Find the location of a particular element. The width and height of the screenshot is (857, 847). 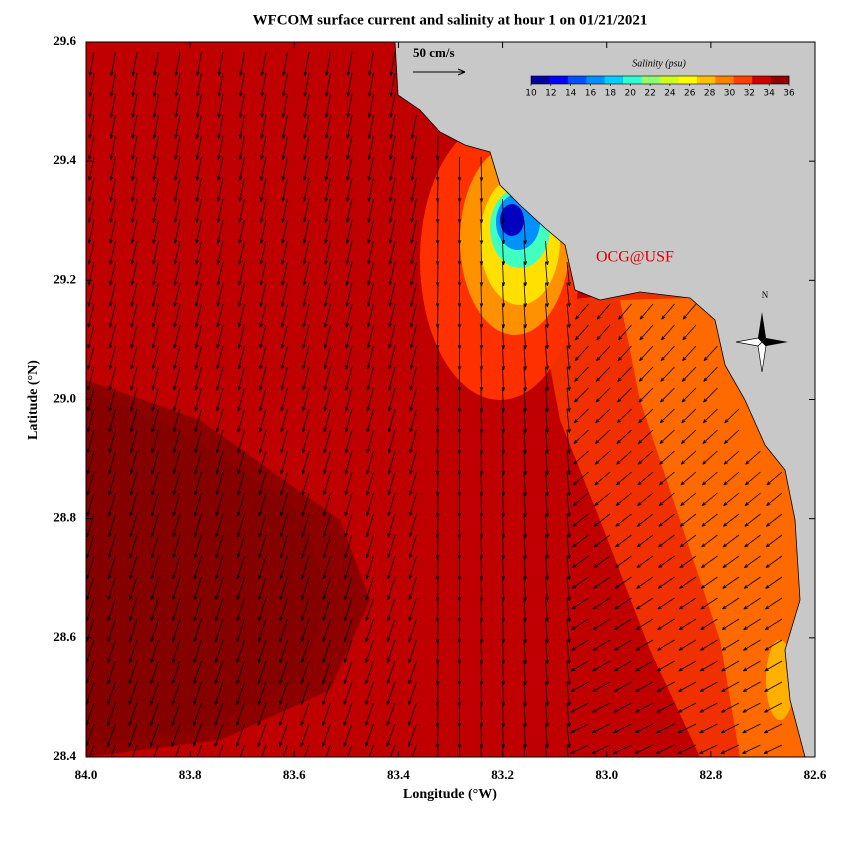

x-tick-label: 83.6 is located at coordinates (294, 774).